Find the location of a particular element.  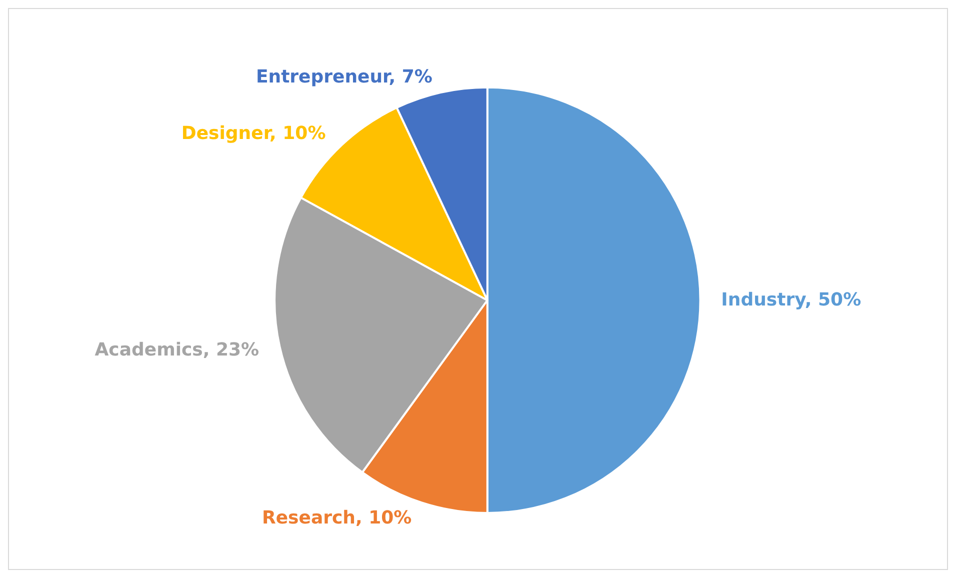

slice-label: Academics, 23% is located at coordinates (177, 350).